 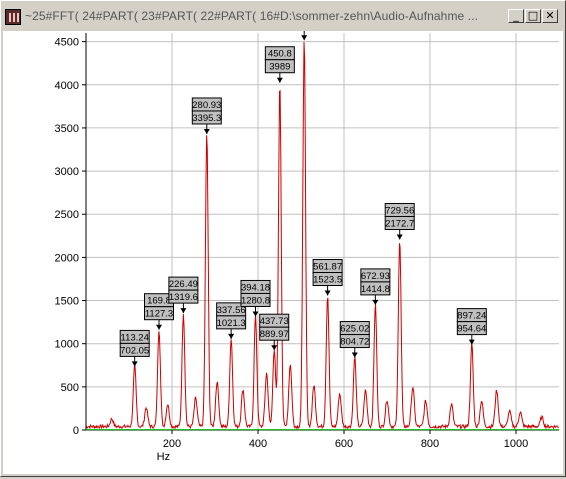 What do you see at coordinates (67, 86) in the screenshot?
I see `y-tick-label: 4000` at bounding box center [67, 86].